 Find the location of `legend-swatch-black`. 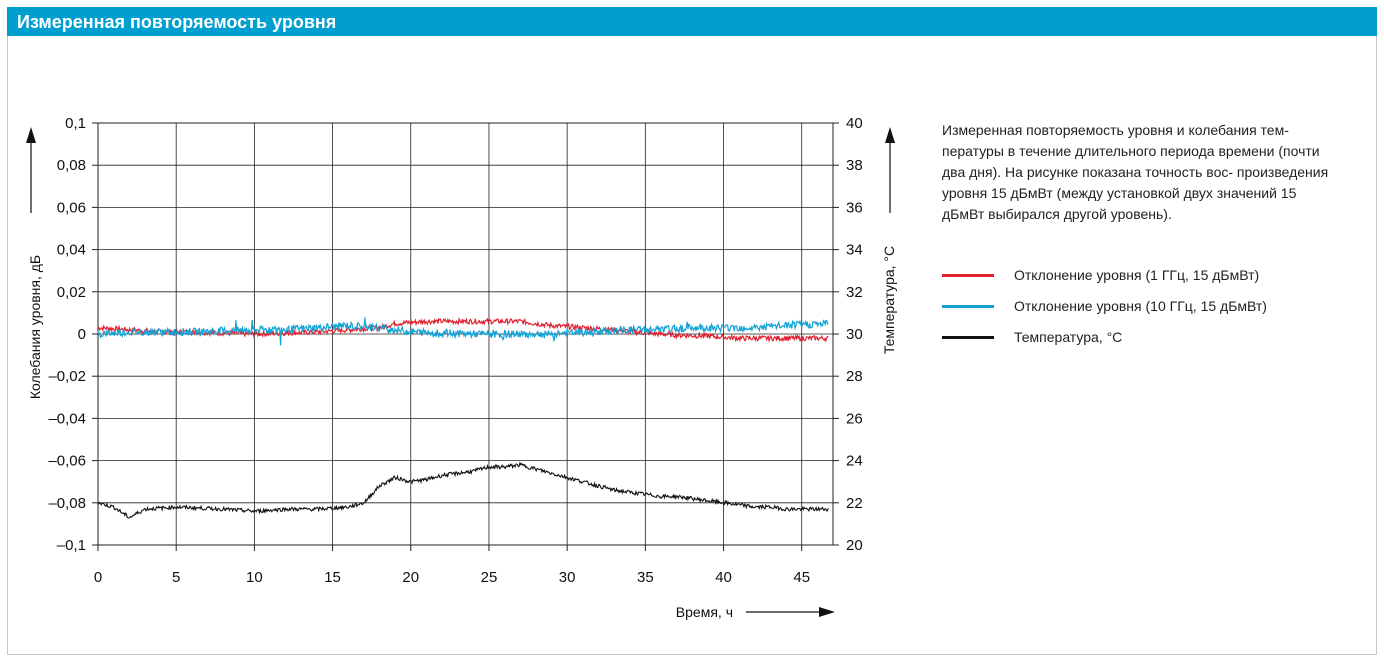

legend-swatch-black is located at coordinates (968, 337).